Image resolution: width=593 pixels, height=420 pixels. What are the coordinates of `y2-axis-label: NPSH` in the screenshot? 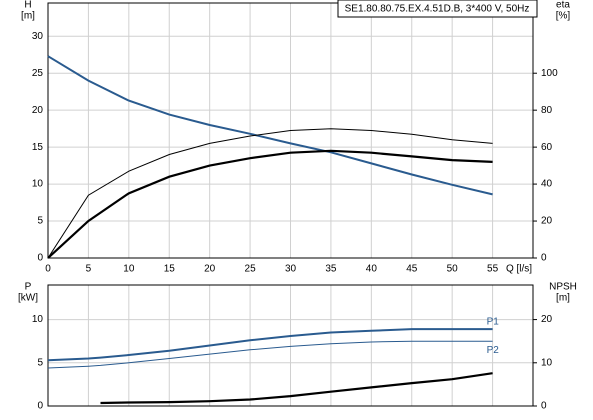 It's located at (563, 287).